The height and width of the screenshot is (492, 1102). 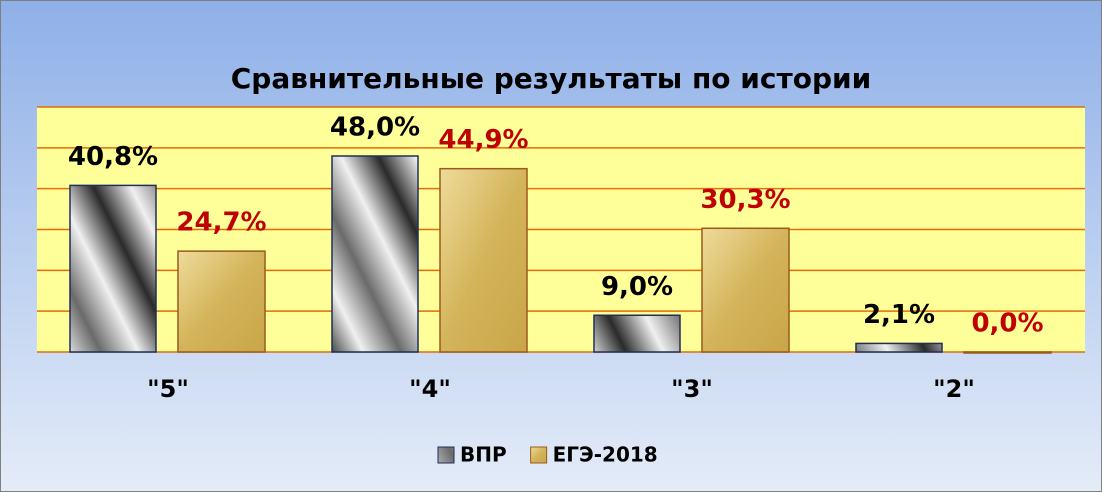 What do you see at coordinates (745, 200) in the screenshot?
I see `data-label: 30,3%` at bounding box center [745, 200].